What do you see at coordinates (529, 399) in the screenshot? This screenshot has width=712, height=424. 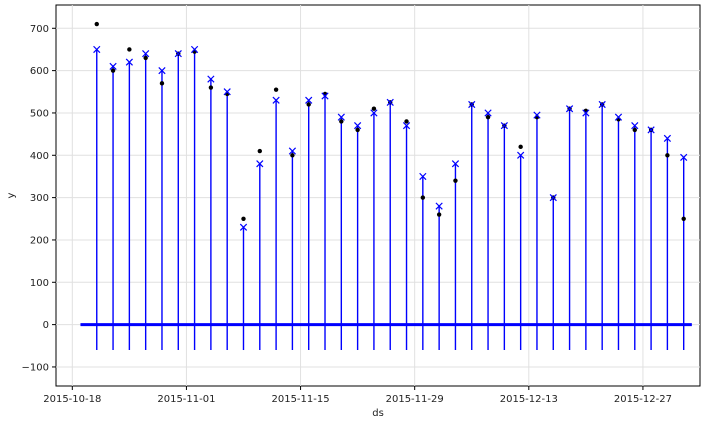 I see `x-tick-label: 2015-12-13` at bounding box center [529, 399].